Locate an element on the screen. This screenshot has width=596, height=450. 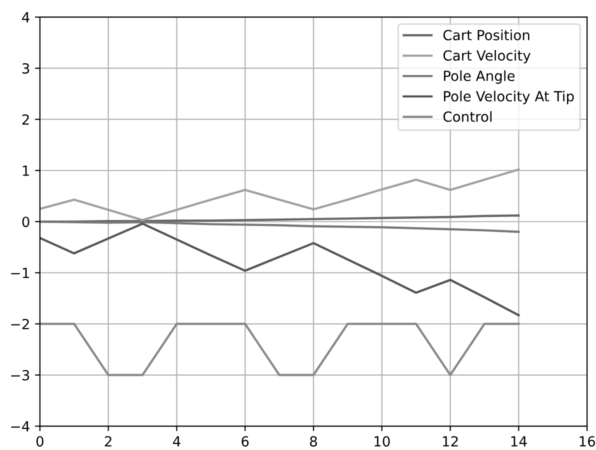
x-tick-label: 4 is located at coordinates (176, 441).